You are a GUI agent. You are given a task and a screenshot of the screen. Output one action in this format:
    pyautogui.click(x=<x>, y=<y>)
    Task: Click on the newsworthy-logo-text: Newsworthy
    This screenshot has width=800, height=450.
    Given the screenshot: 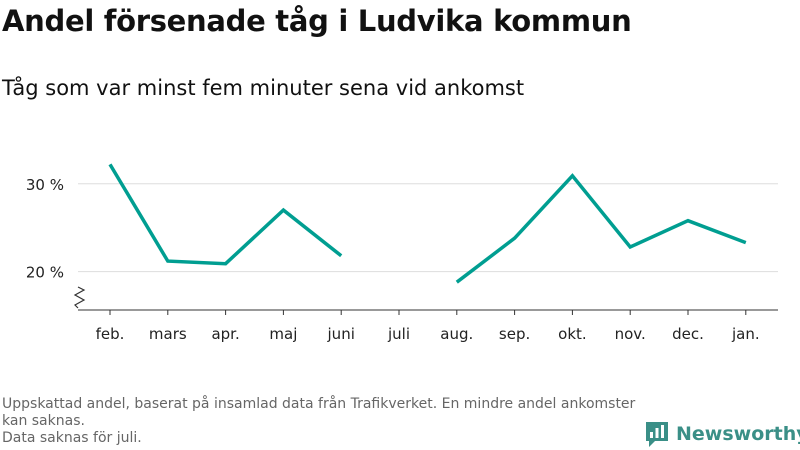 What is the action you would take?
    pyautogui.click(x=738, y=434)
    